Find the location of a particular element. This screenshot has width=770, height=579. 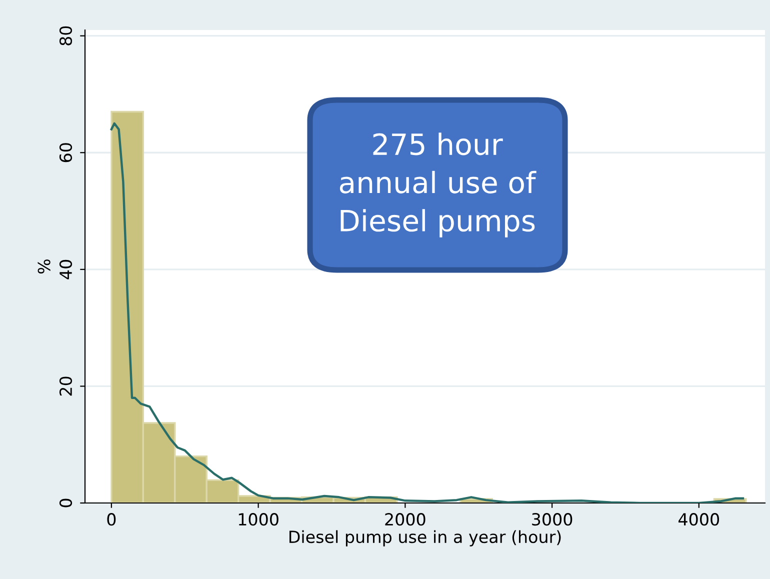

x-tick-label: 3000 is located at coordinates (552, 519).